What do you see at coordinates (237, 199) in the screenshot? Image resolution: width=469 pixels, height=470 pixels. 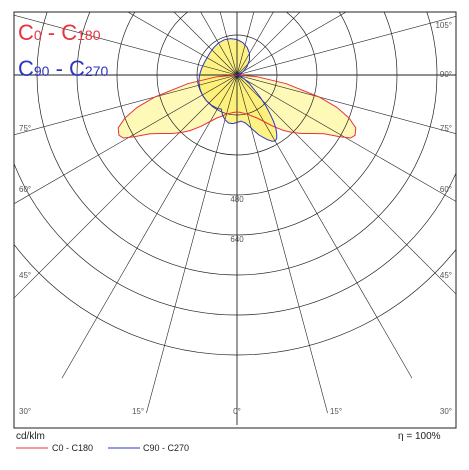 I see `radial-tick-label: 480` at bounding box center [237, 199].